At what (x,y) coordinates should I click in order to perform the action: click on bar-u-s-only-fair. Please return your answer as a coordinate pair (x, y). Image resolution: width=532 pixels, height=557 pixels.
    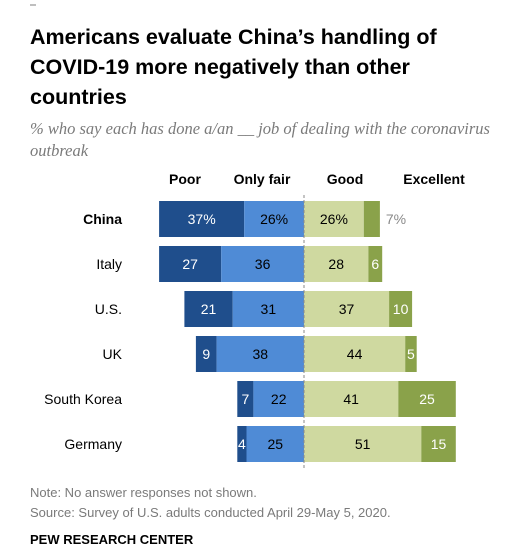
    Looking at the image, I should click on (268, 309).